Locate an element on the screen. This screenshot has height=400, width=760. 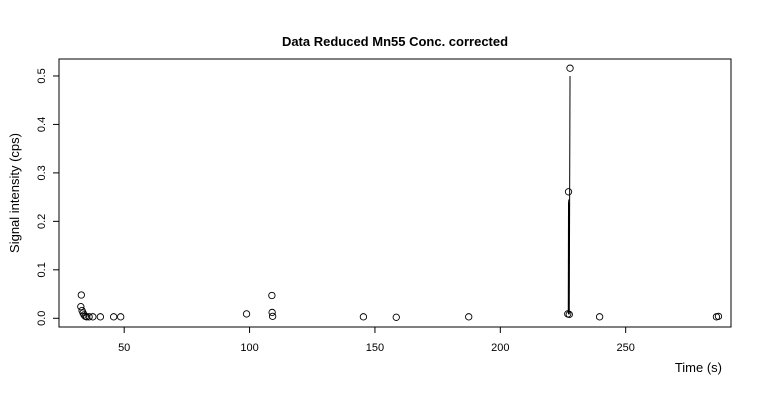
y-tick-label-3: 0.3 is located at coordinates (42, 172).